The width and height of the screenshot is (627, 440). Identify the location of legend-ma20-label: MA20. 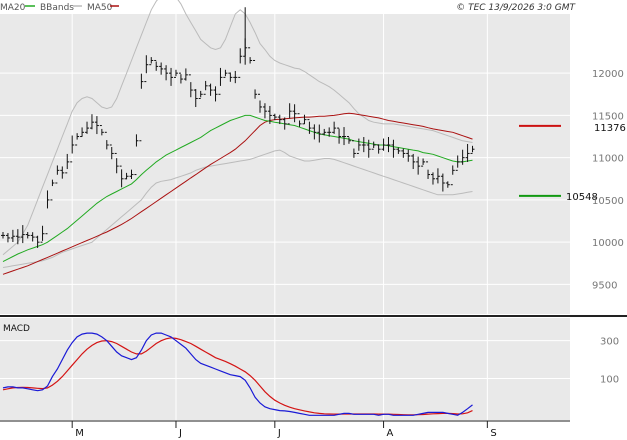
(13, 8).